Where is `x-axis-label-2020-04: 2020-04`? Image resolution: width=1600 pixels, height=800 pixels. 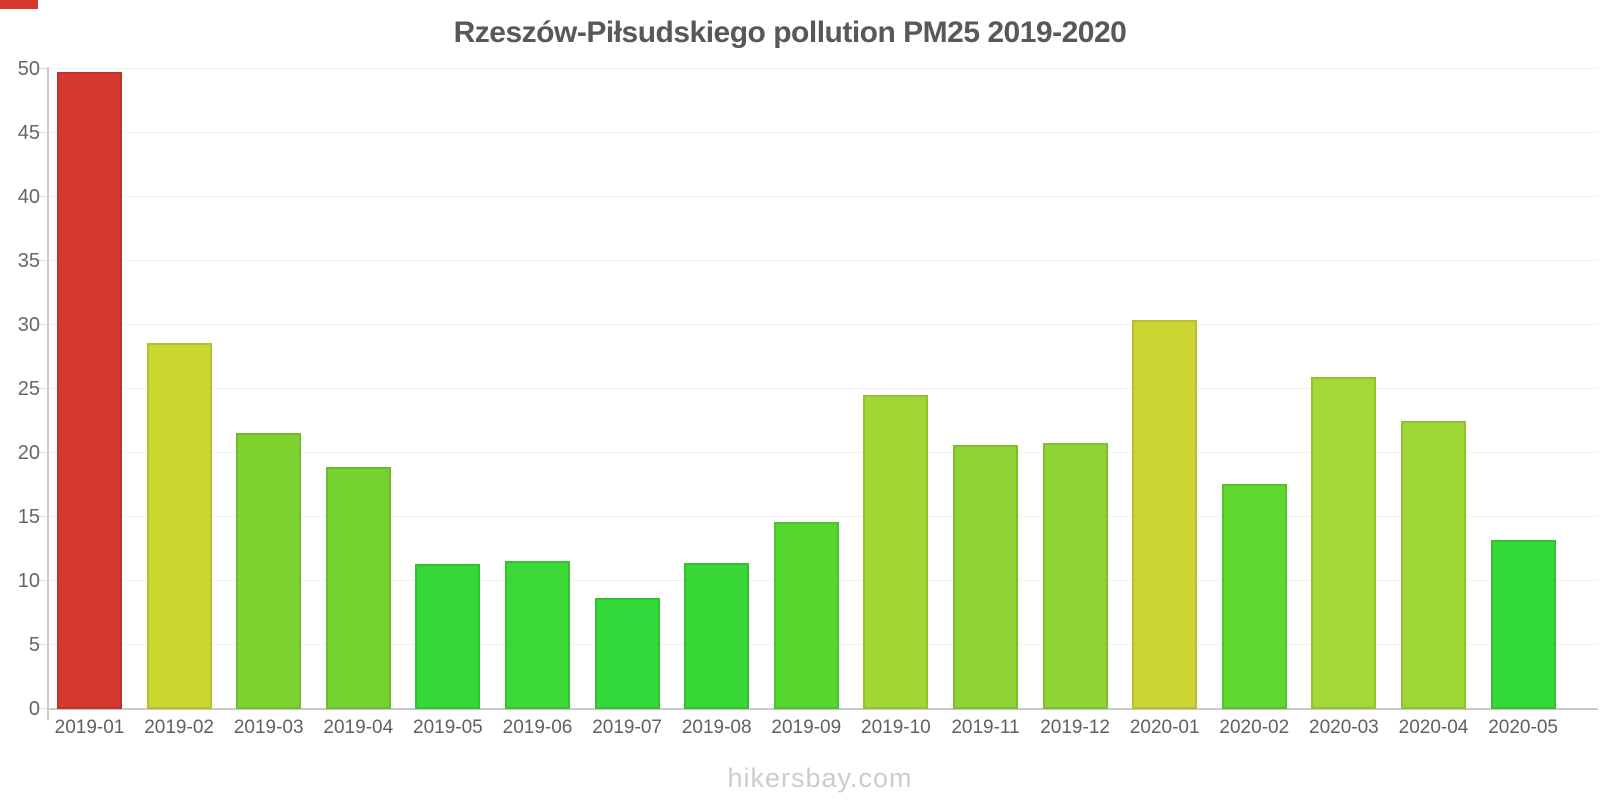 x-axis-label-2020-04: 2020-04 is located at coordinates (1433, 727).